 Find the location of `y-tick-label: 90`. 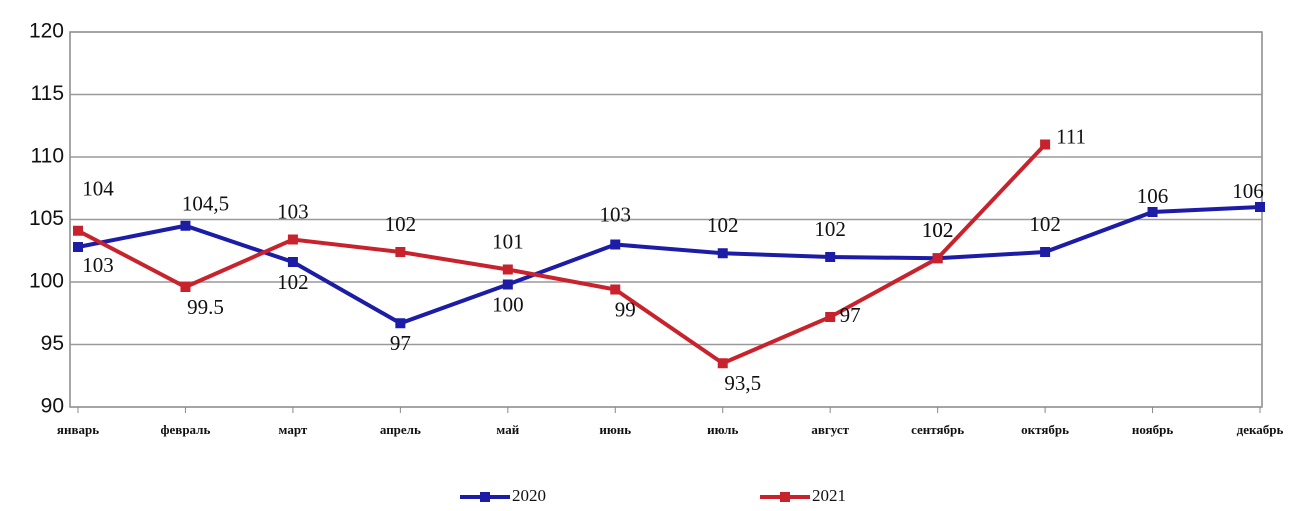

y-tick-label: 90 is located at coordinates (52, 406).